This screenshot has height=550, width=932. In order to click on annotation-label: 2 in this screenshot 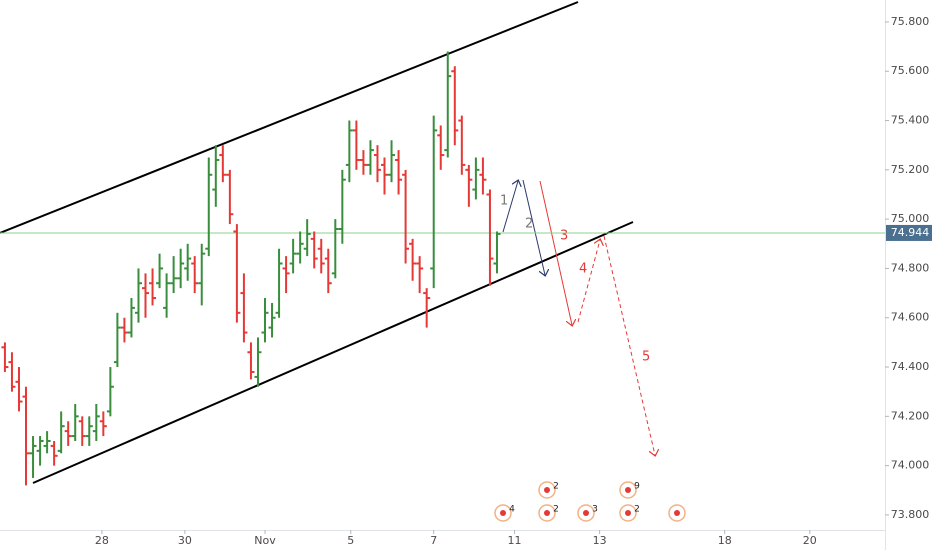, I will do `click(529, 224)`.